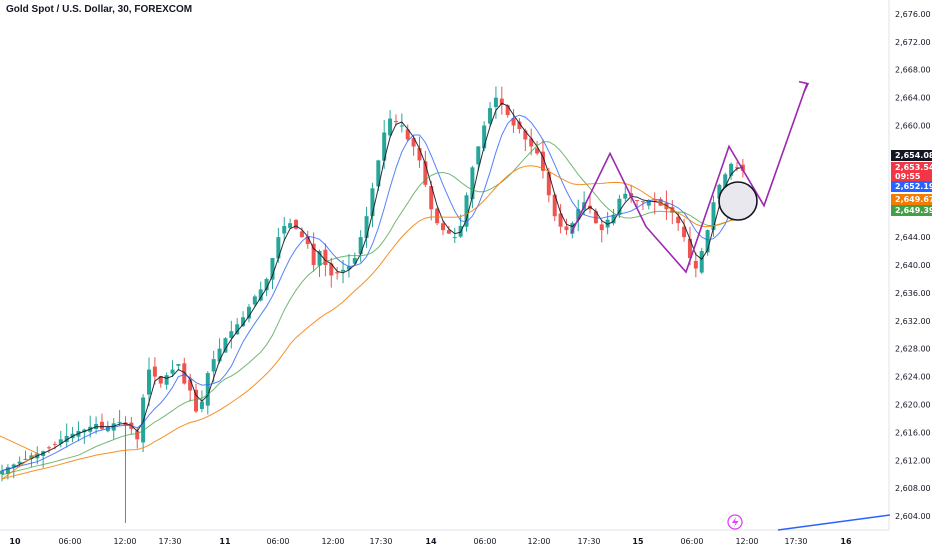  I want to click on price-tick-label: 2,604.00, so click(913, 516).